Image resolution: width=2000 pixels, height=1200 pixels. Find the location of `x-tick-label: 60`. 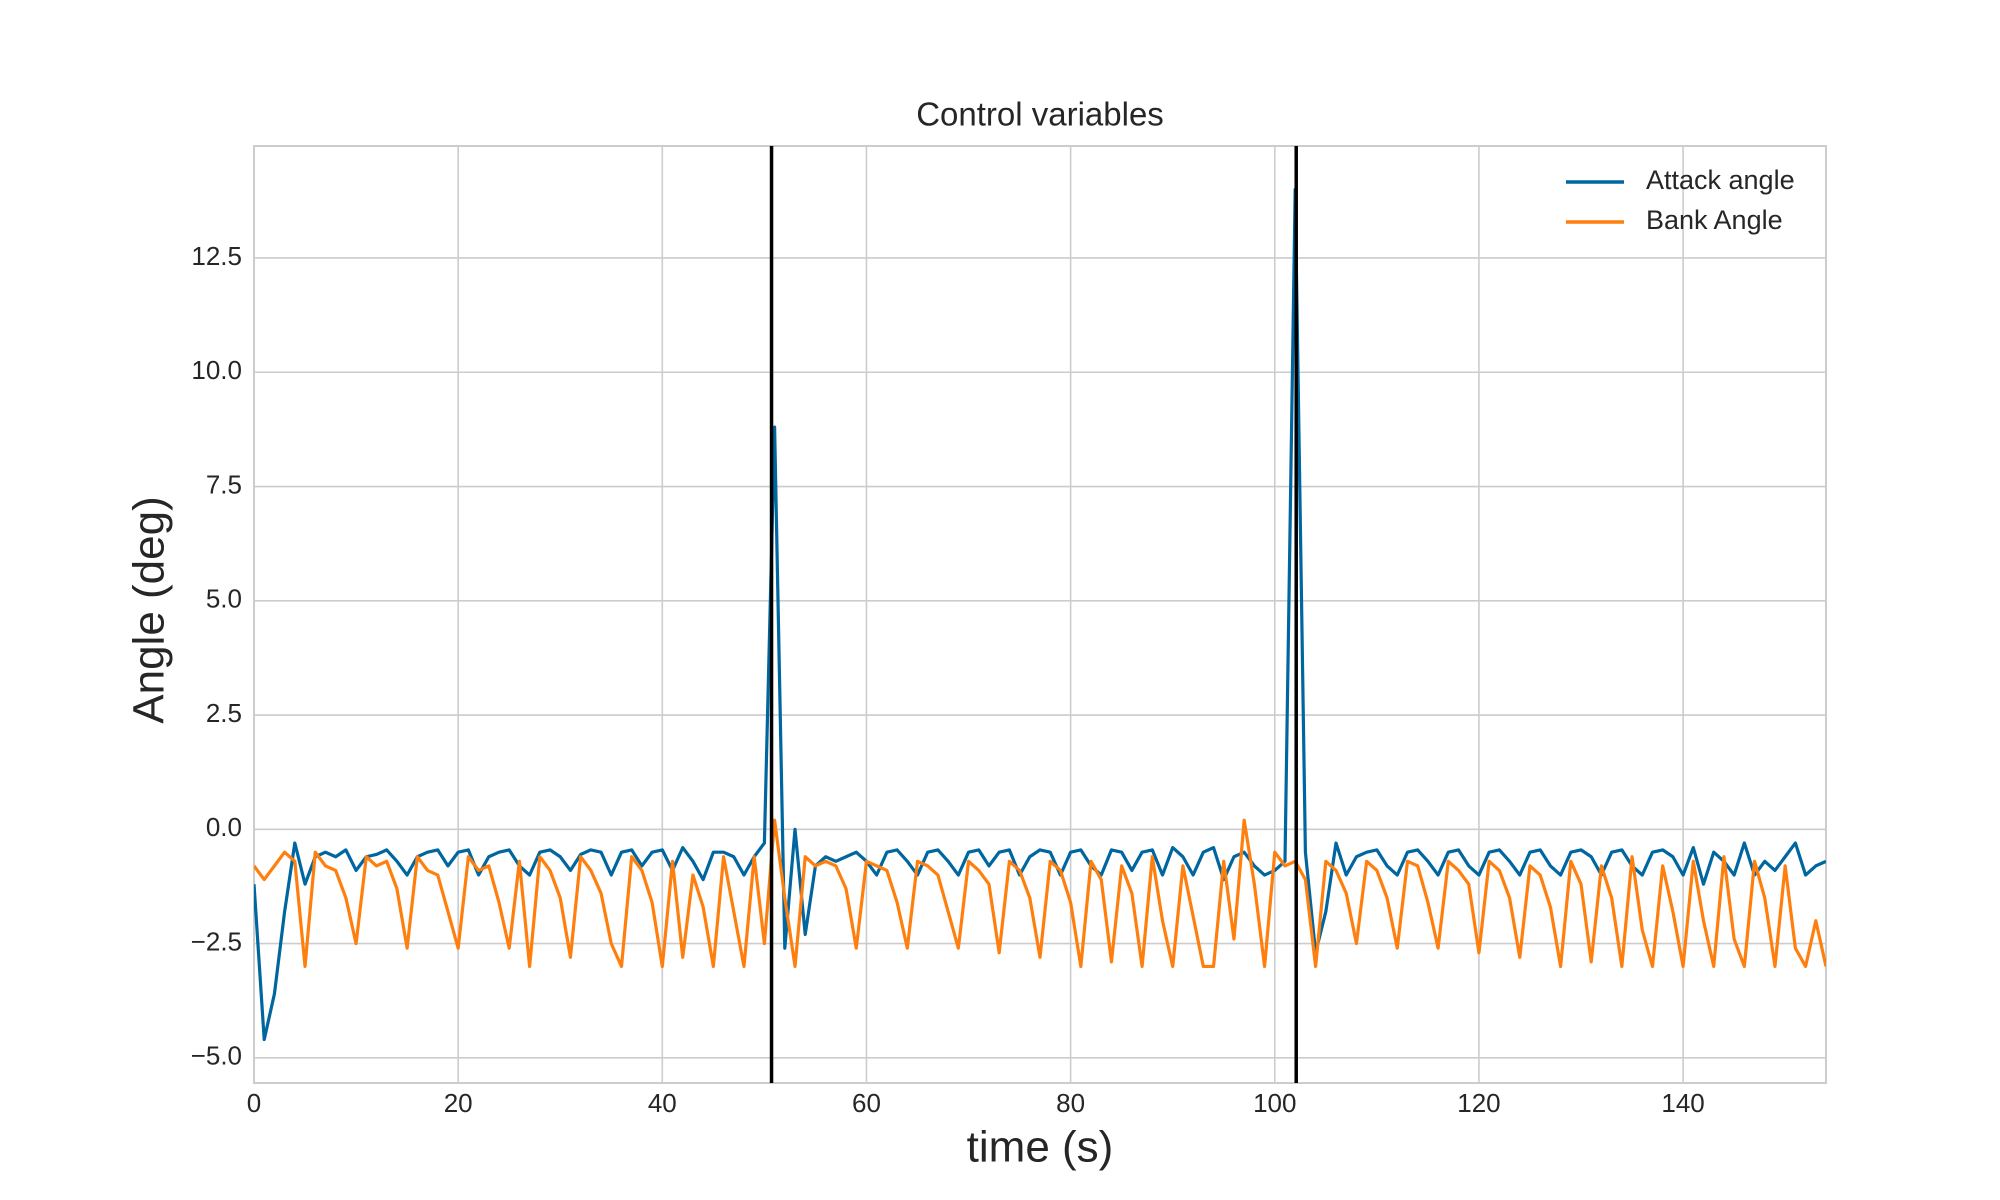

x-tick-label: 60 is located at coordinates (866, 1103).